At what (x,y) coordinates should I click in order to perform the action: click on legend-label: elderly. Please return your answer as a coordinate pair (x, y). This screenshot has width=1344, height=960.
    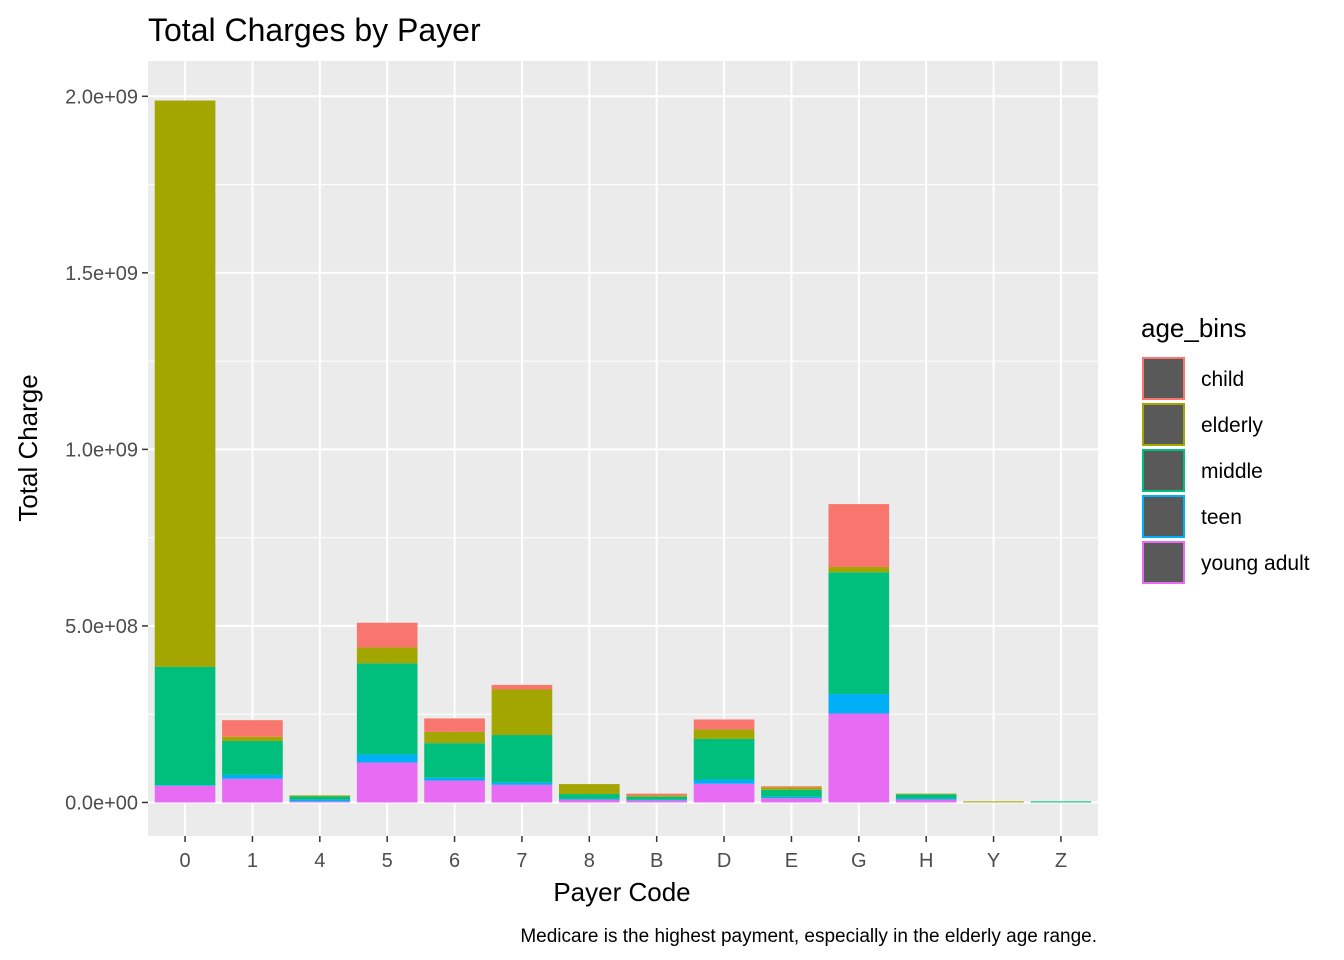
    Looking at the image, I should click on (1232, 425).